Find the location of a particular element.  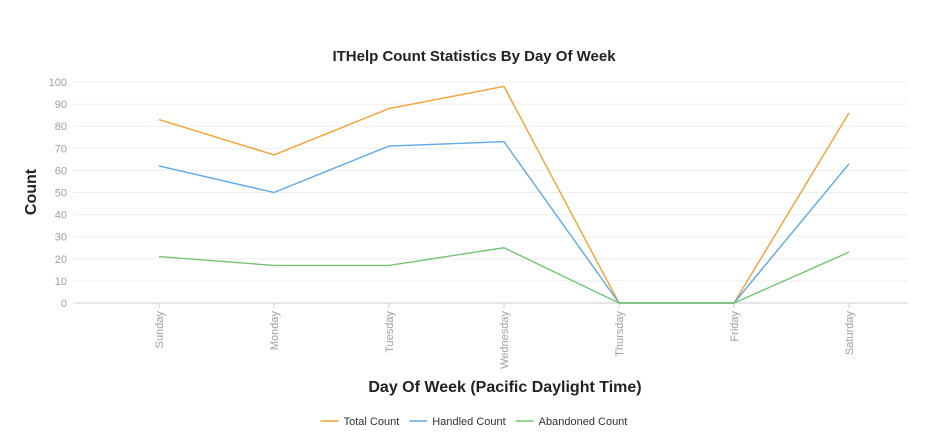

y-tick-label: 20 is located at coordinates (61, 260).